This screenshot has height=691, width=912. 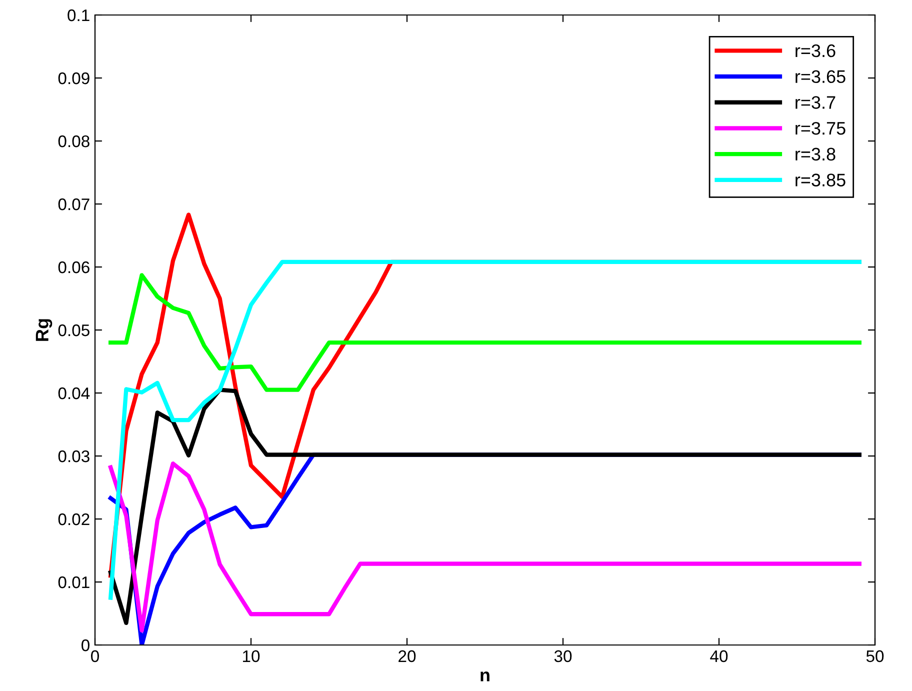 What do you see at coordinates (251, 656) in the screenshot?
I see `x-tick-label: 10` at bounding box center [251, 656].